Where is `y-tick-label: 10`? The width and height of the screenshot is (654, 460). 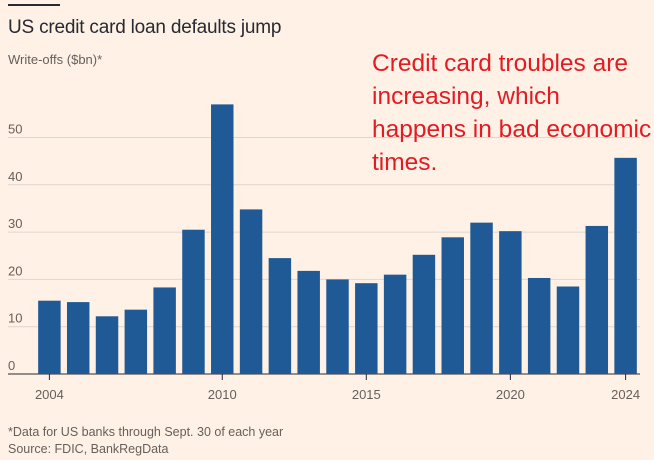 y-tick-label: 10 is located at coordinates (15, 318).